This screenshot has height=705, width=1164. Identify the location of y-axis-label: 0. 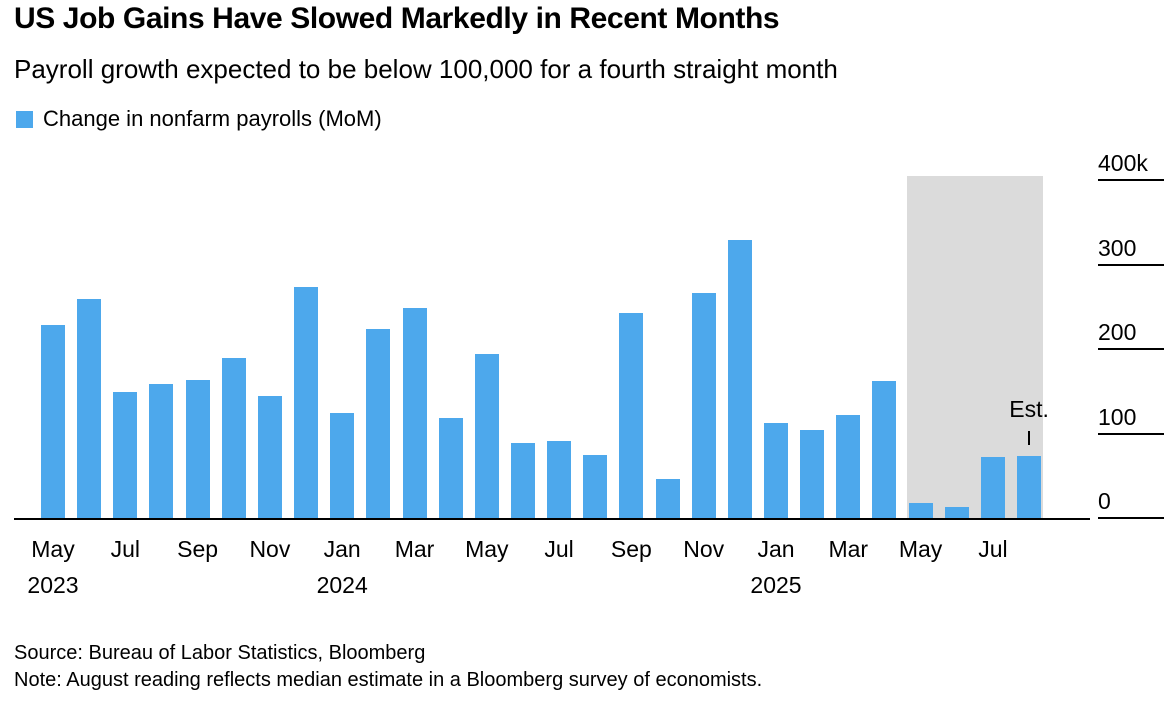
(1104, 501).